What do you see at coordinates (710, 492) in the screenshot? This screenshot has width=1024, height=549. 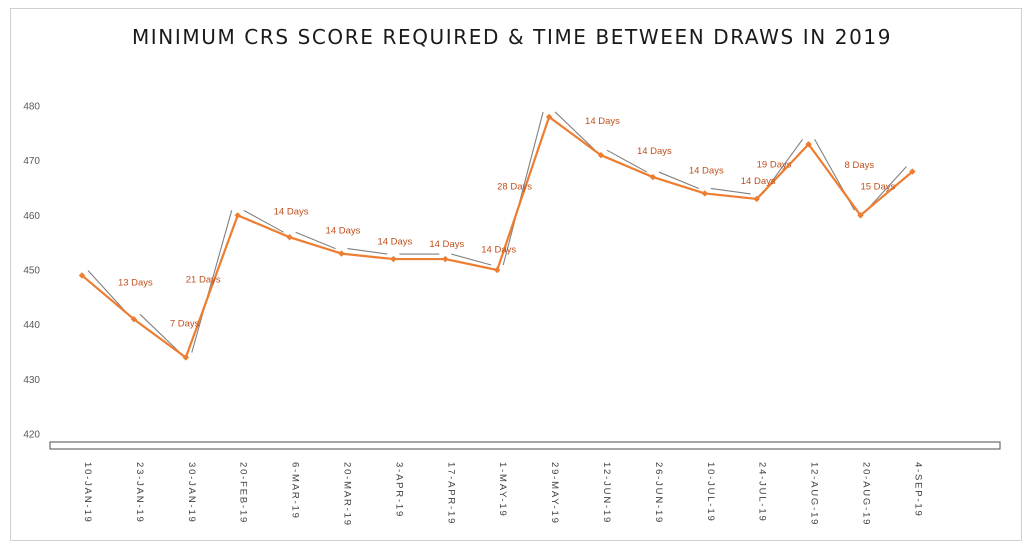 I see `x-tick-label: 10-JUL-19` at bounding box center [710, 492].